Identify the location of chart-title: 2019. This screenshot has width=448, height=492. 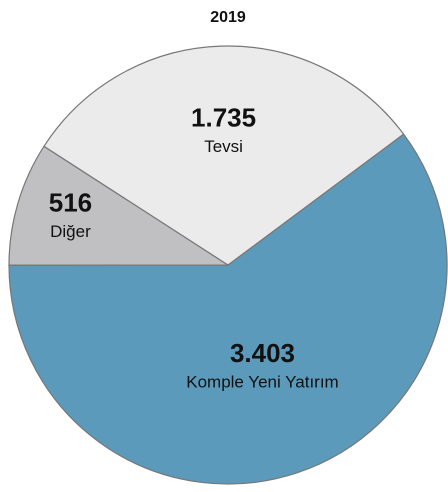
(228, 17).